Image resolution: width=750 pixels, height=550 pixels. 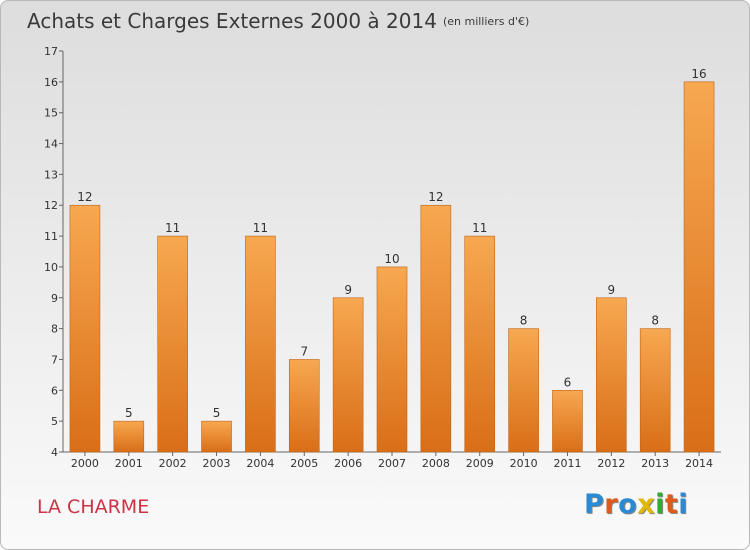 I want to click on y-tick-label: 8, so click(x=54, y=329).